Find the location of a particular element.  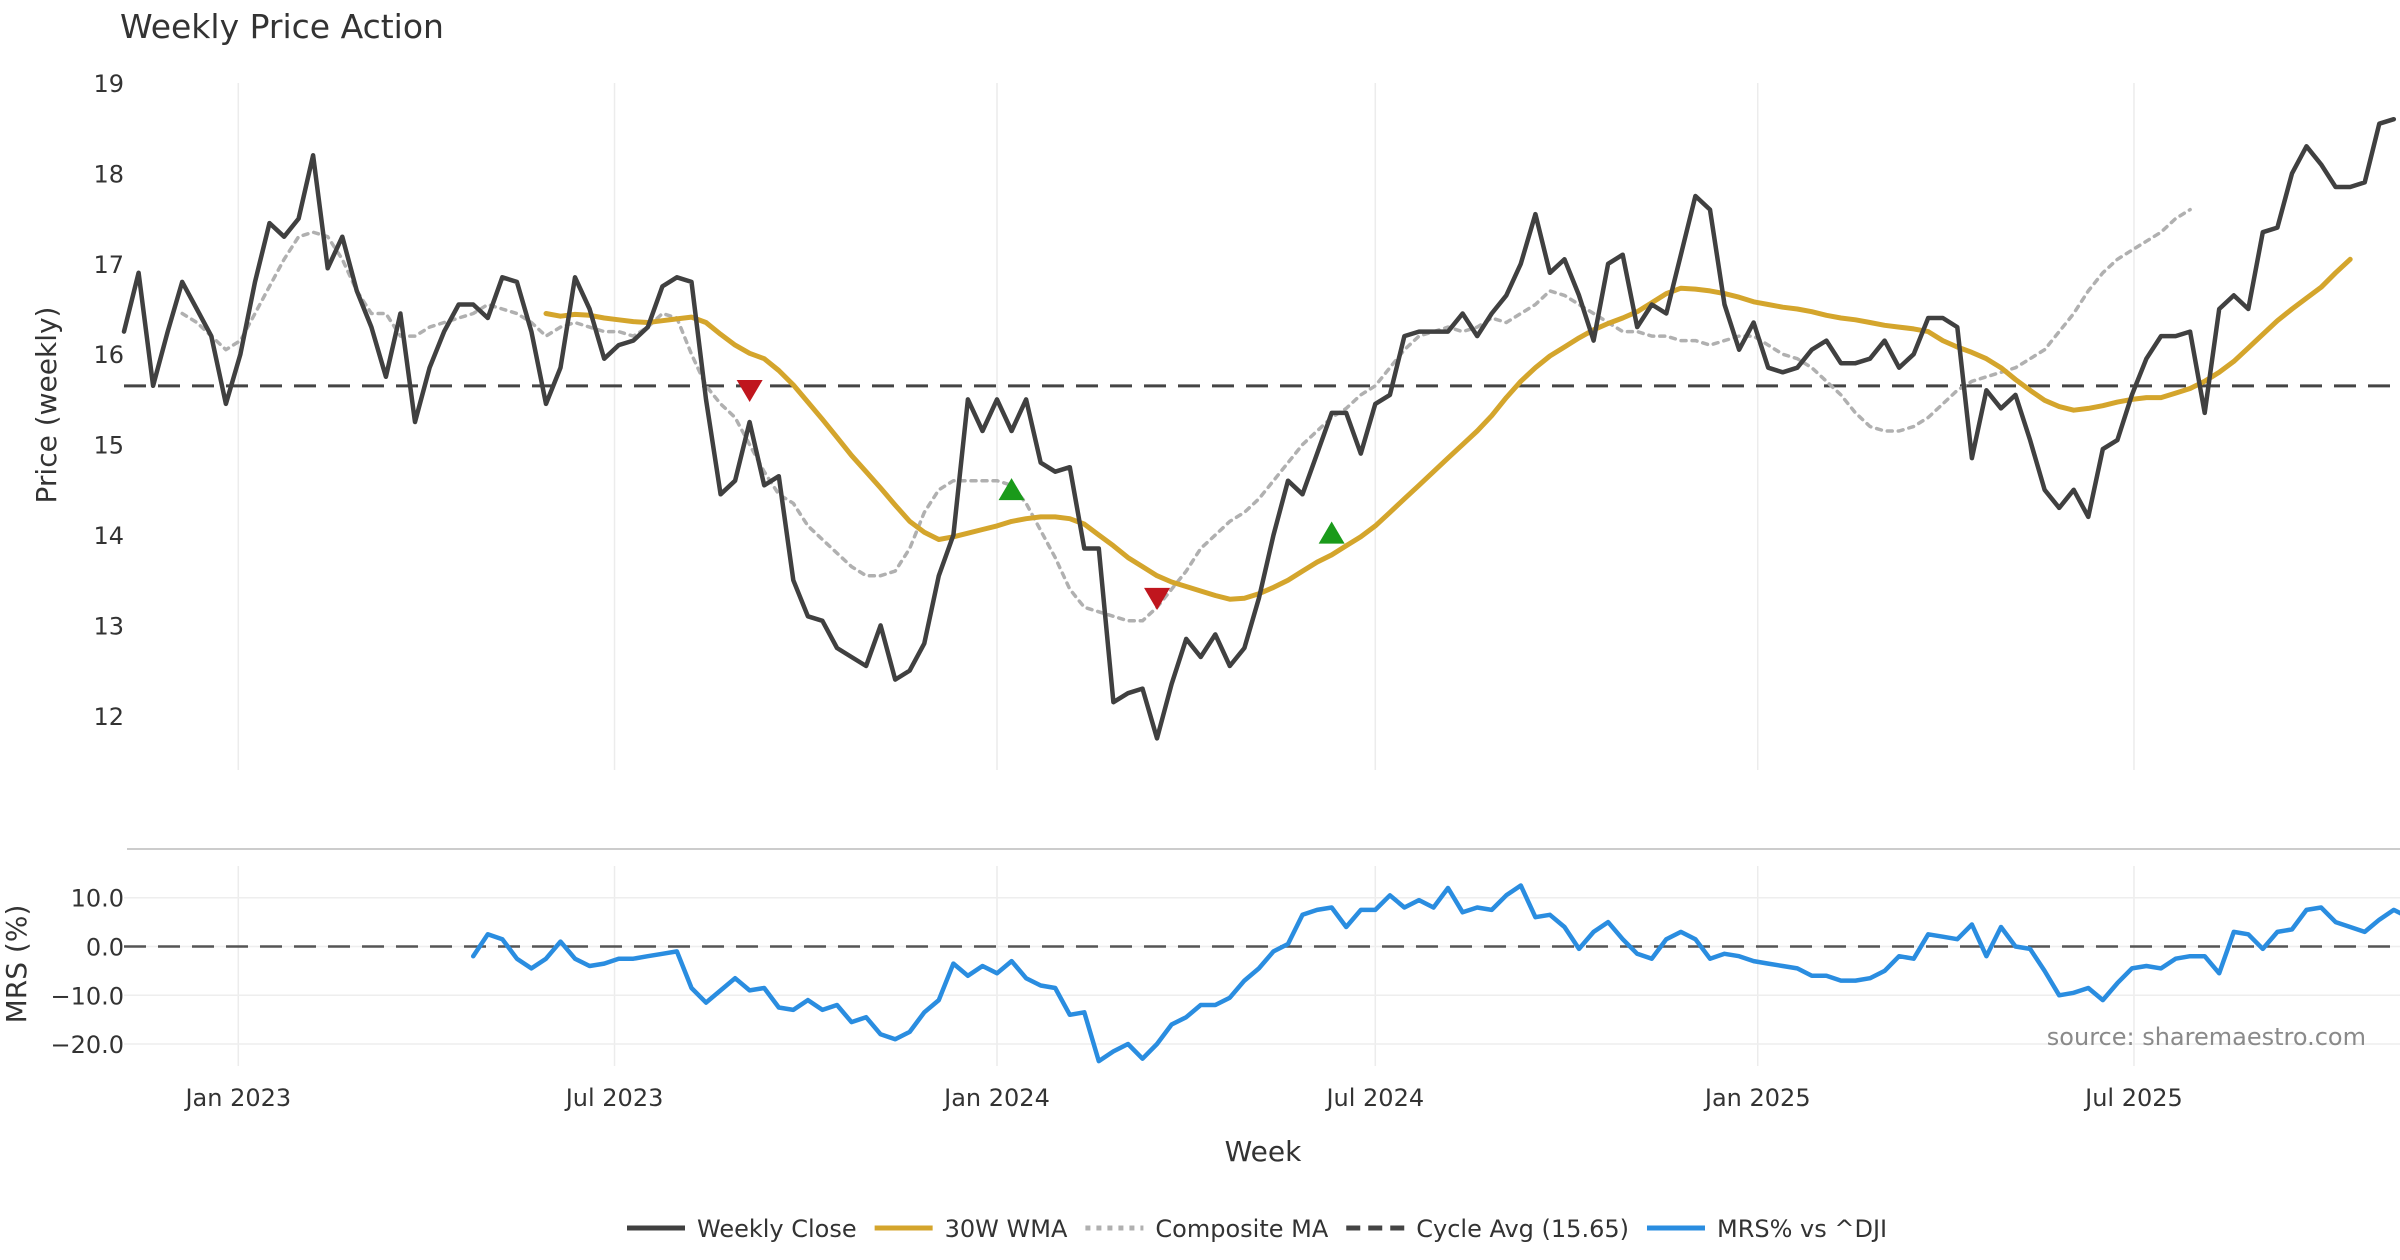

source-text: source: sharemaestro.com is located at coordinates (2206, 1037).